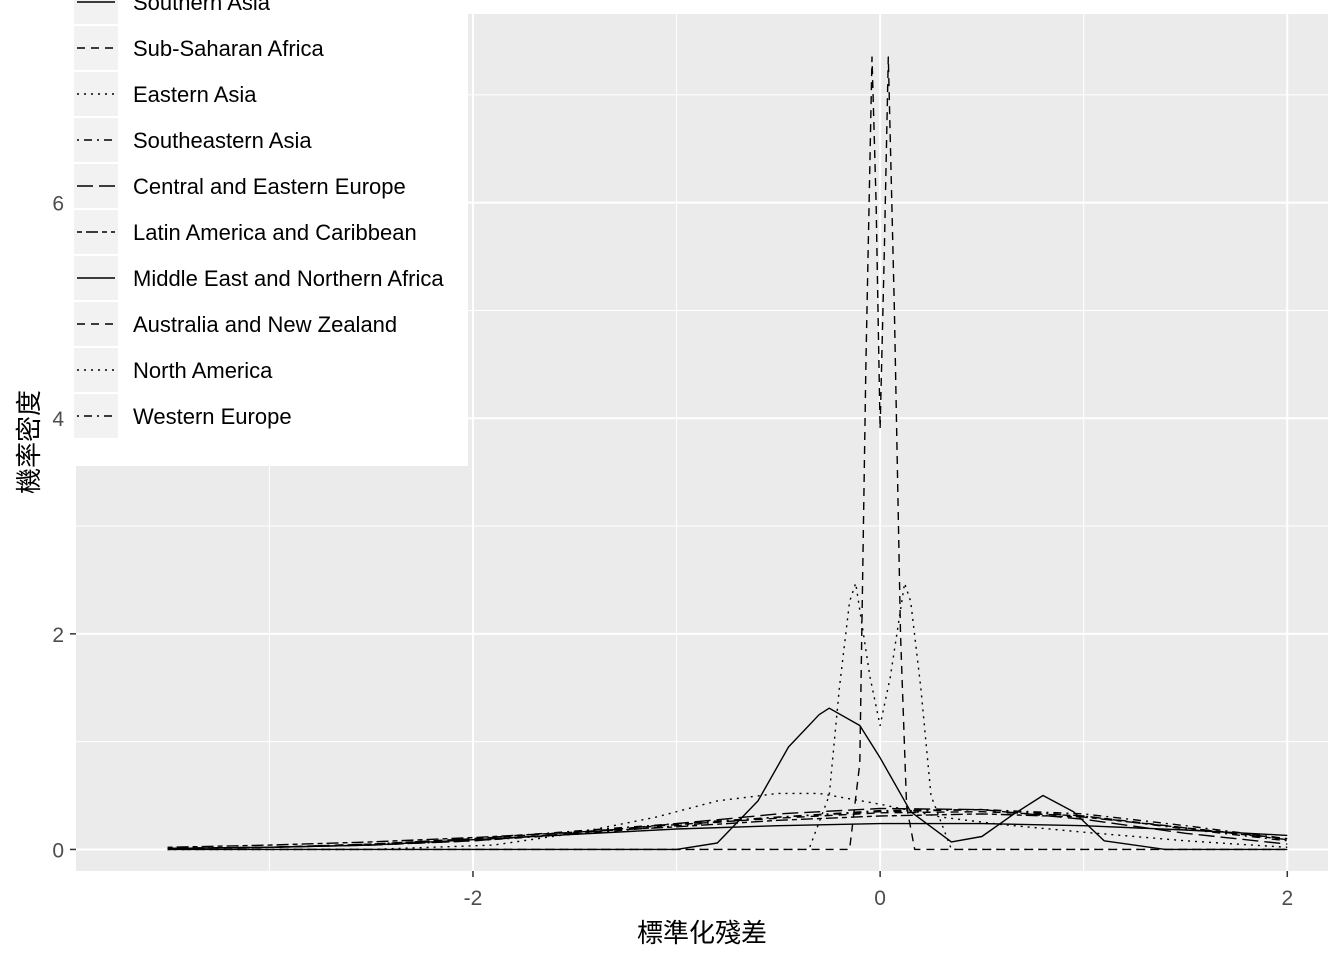 The width and height of the screenshot is (1344, 960). What do you see at coordinates (880, 898) in the screenshot?
I see `x-tick-label: 0` at bounding box center [880, 898].